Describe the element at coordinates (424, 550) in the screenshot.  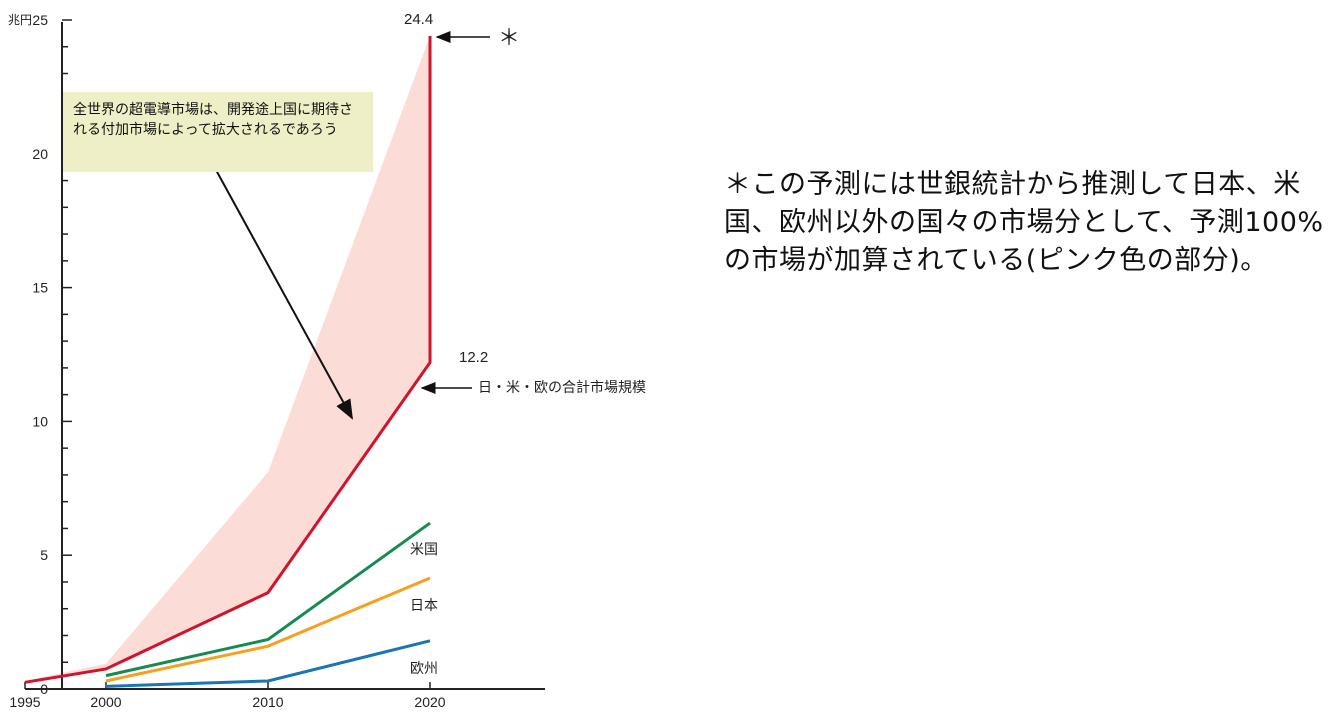
I see `series-label-us: 米国` at that location.